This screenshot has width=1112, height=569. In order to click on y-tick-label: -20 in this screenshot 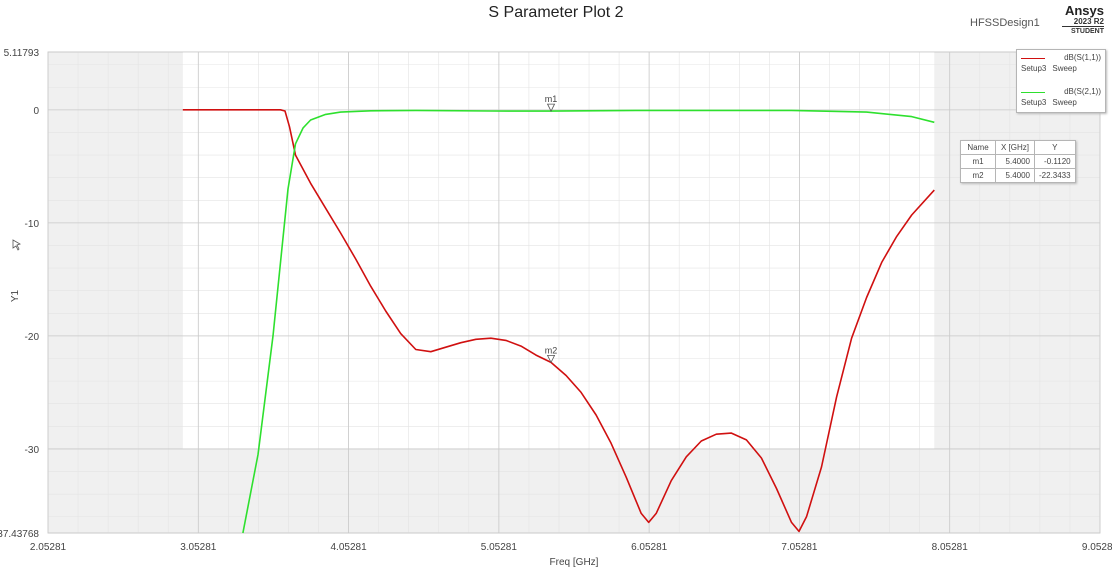, I will do `click(32, 337)`.